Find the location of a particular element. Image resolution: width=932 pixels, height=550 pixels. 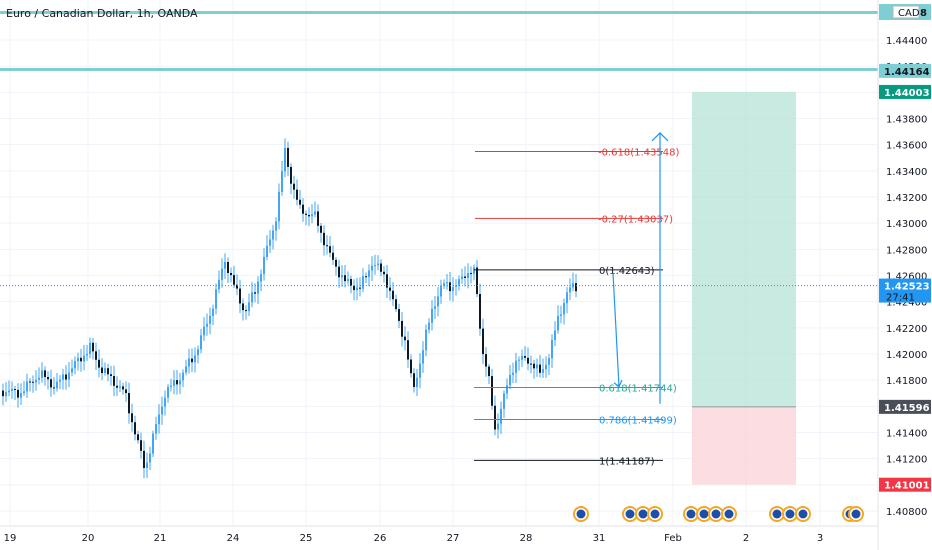

take-profit-zone is located at coordinates (744, 249).